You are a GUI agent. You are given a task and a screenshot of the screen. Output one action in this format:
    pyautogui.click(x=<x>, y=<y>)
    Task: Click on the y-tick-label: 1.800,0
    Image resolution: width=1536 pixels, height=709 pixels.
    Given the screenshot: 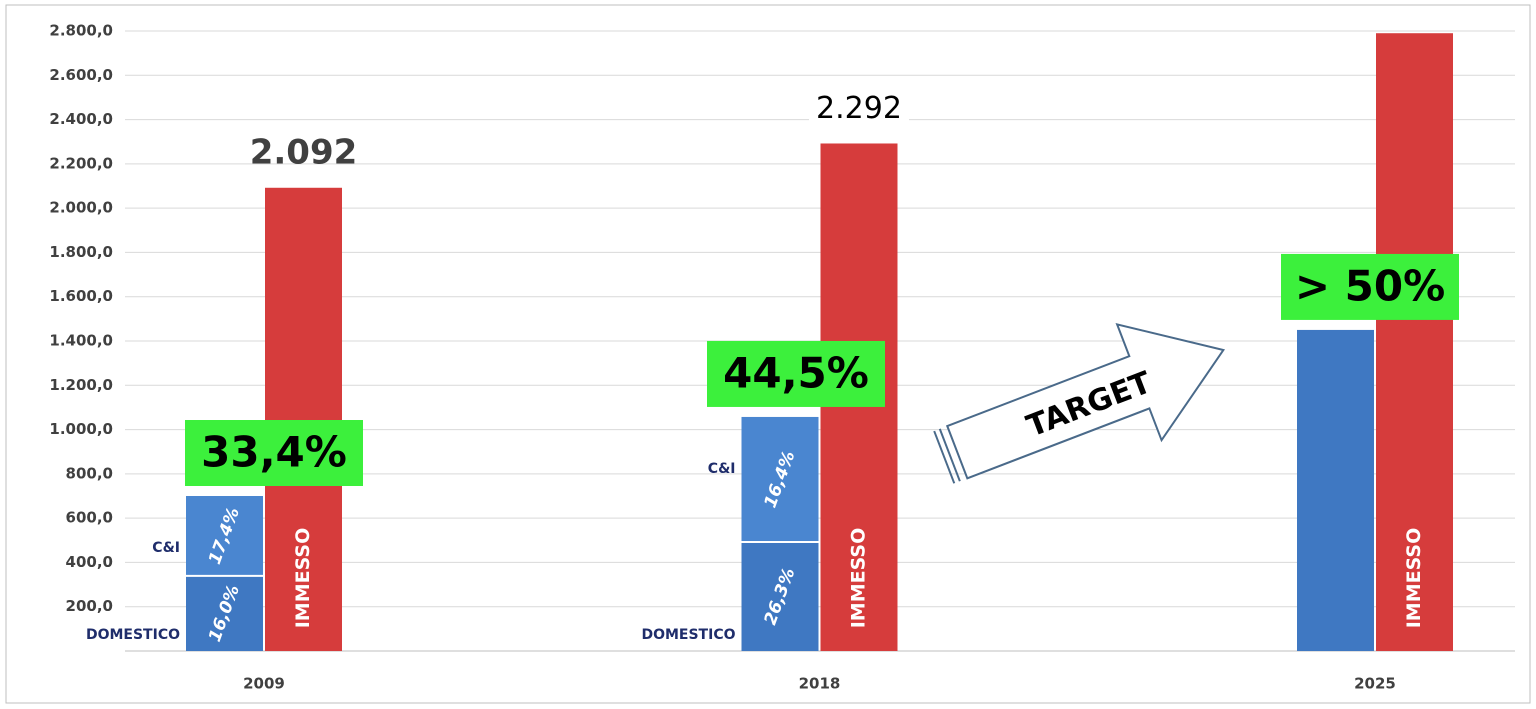 What is the action you would take?
    pyautogui.click(x=81, y=252)
    